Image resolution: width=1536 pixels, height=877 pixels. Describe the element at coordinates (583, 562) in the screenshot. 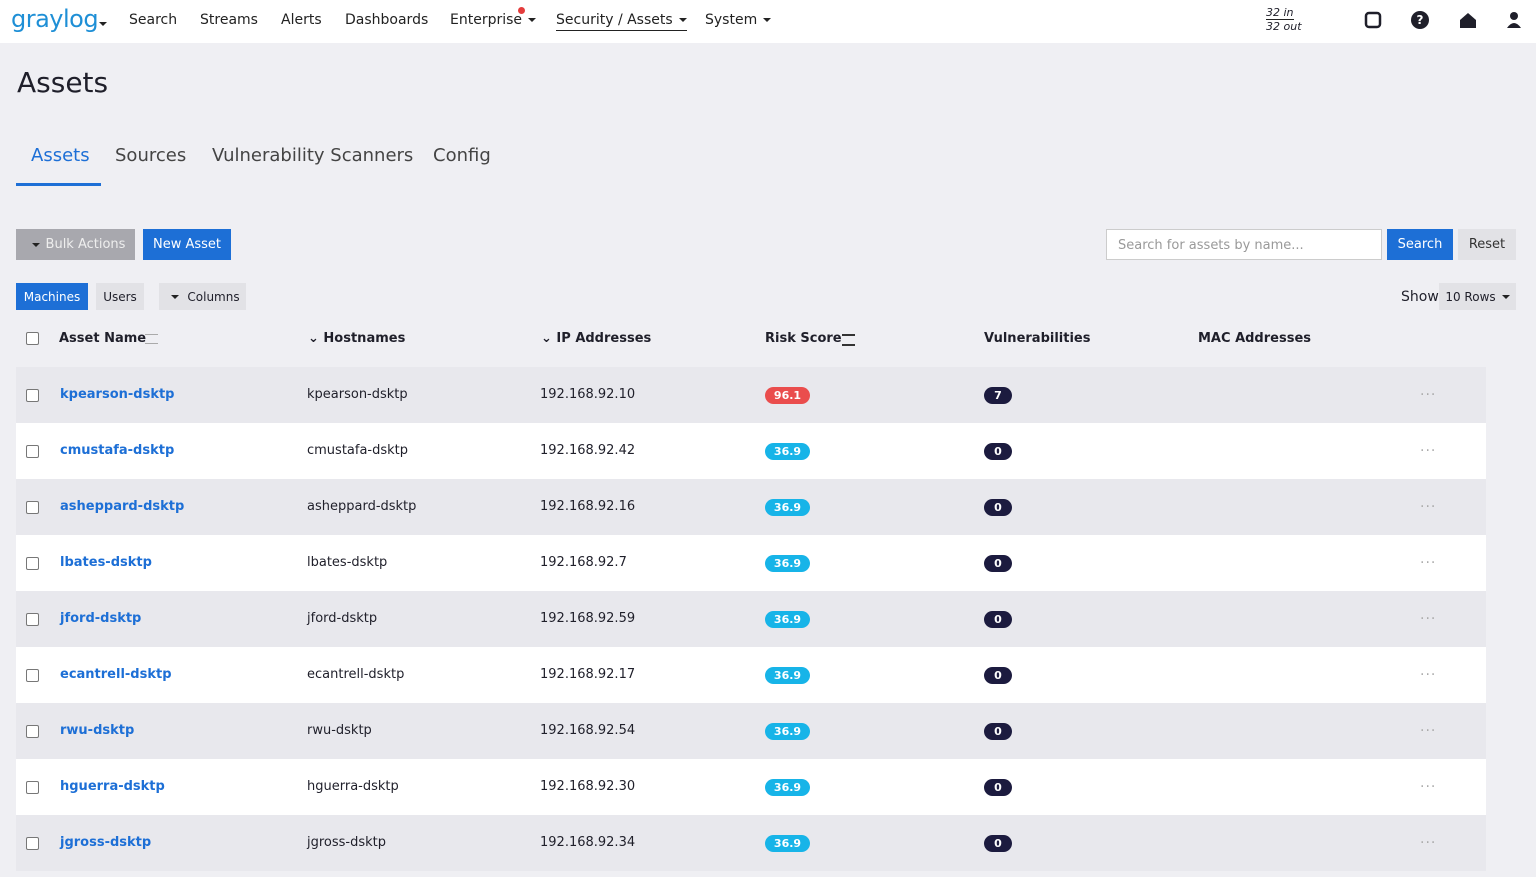

I see `ip-address: 192.168.92.7` at that location.